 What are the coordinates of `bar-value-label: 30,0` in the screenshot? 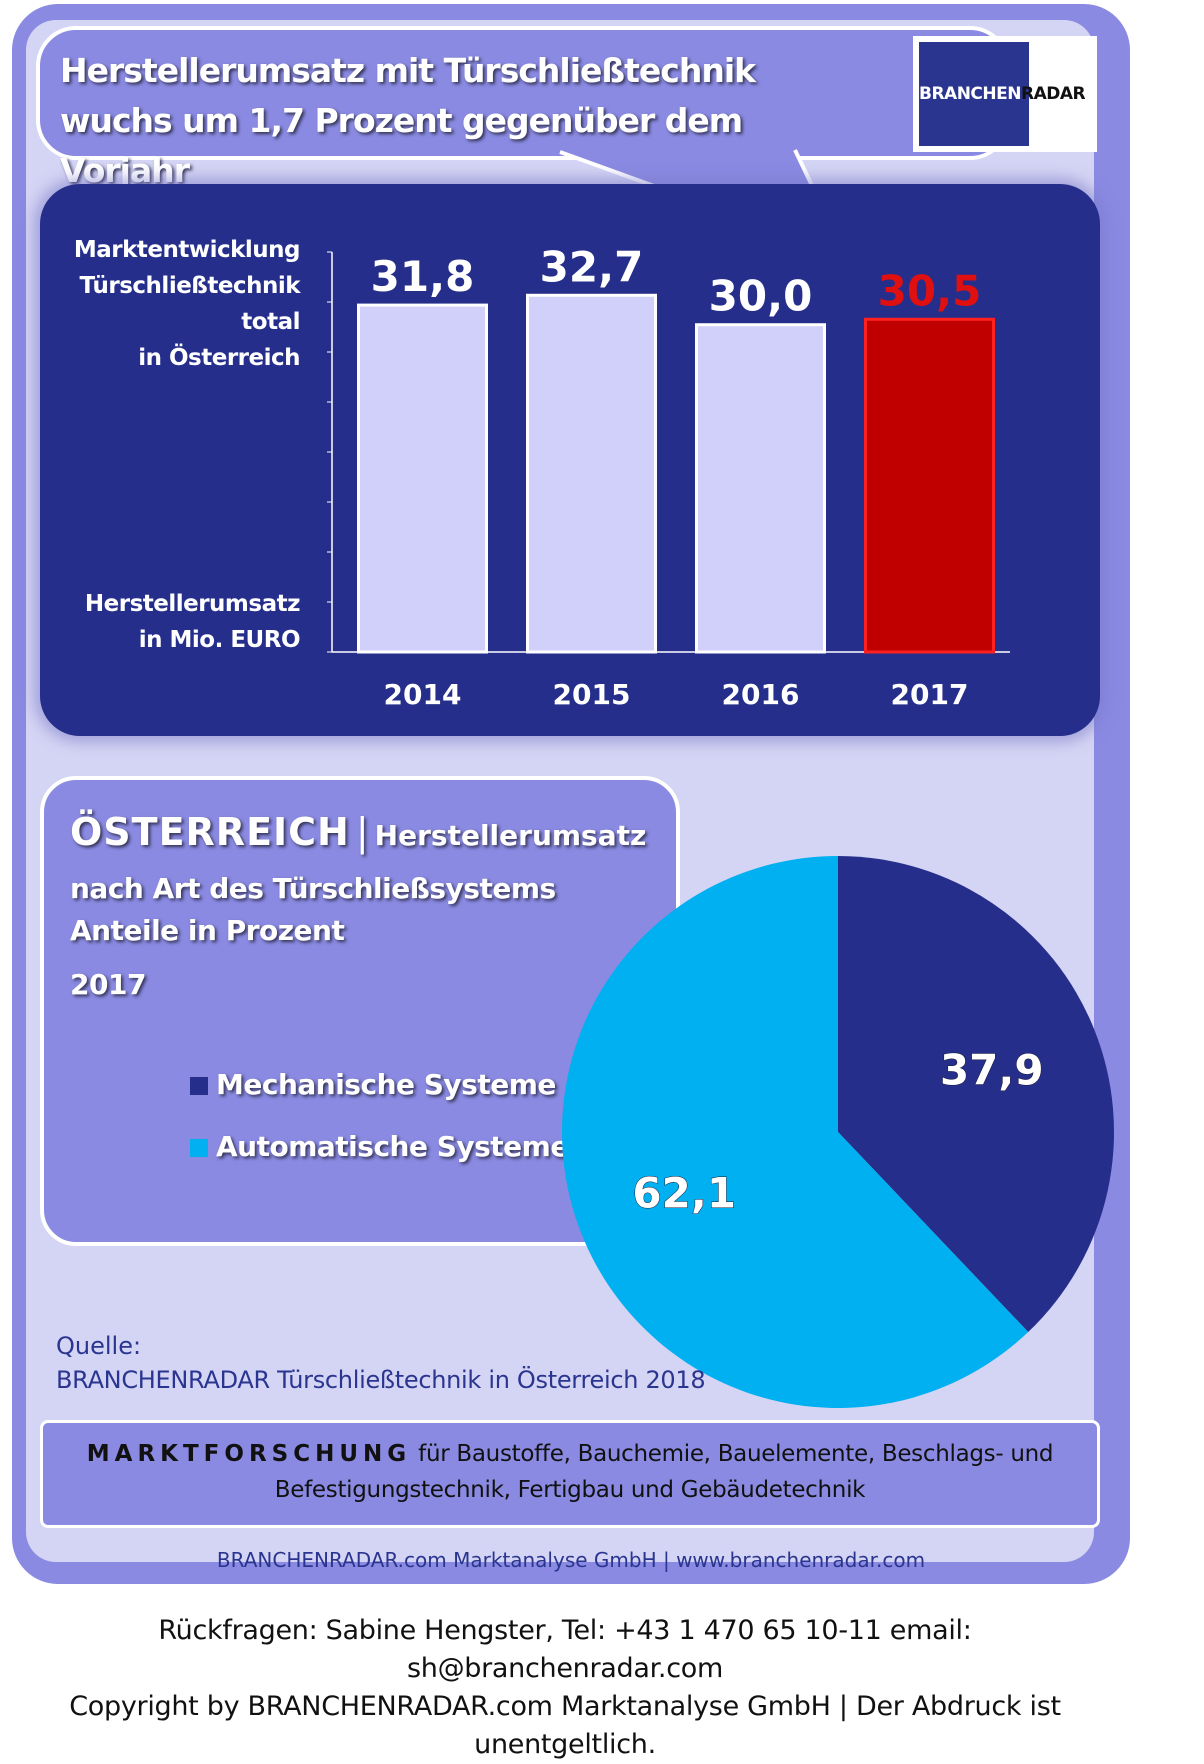 It's located at (761, 296).